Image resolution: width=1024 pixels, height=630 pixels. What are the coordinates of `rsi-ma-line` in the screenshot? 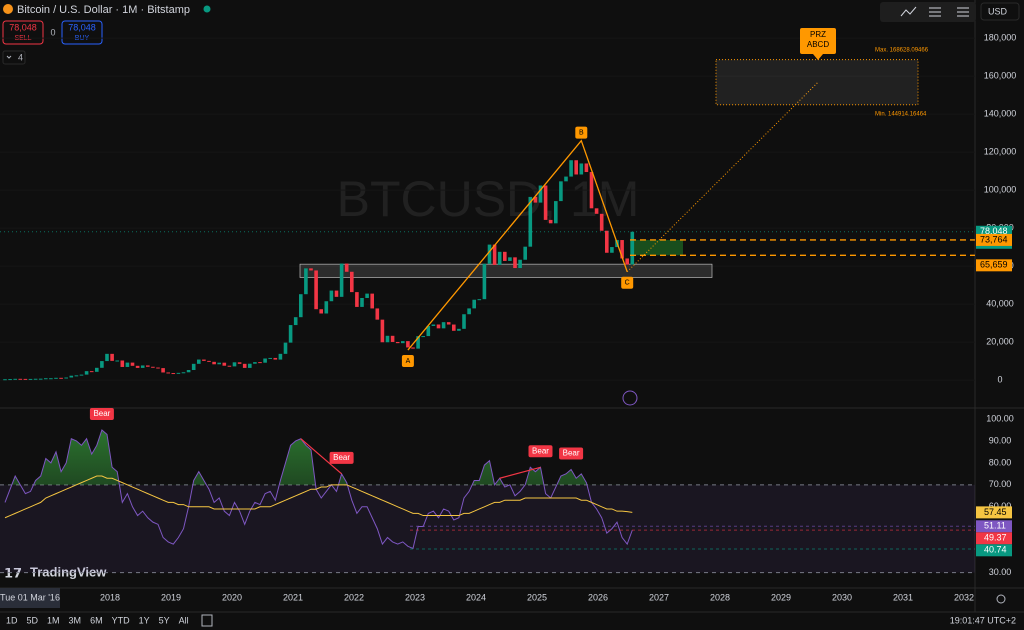 It's located at (318, 497).